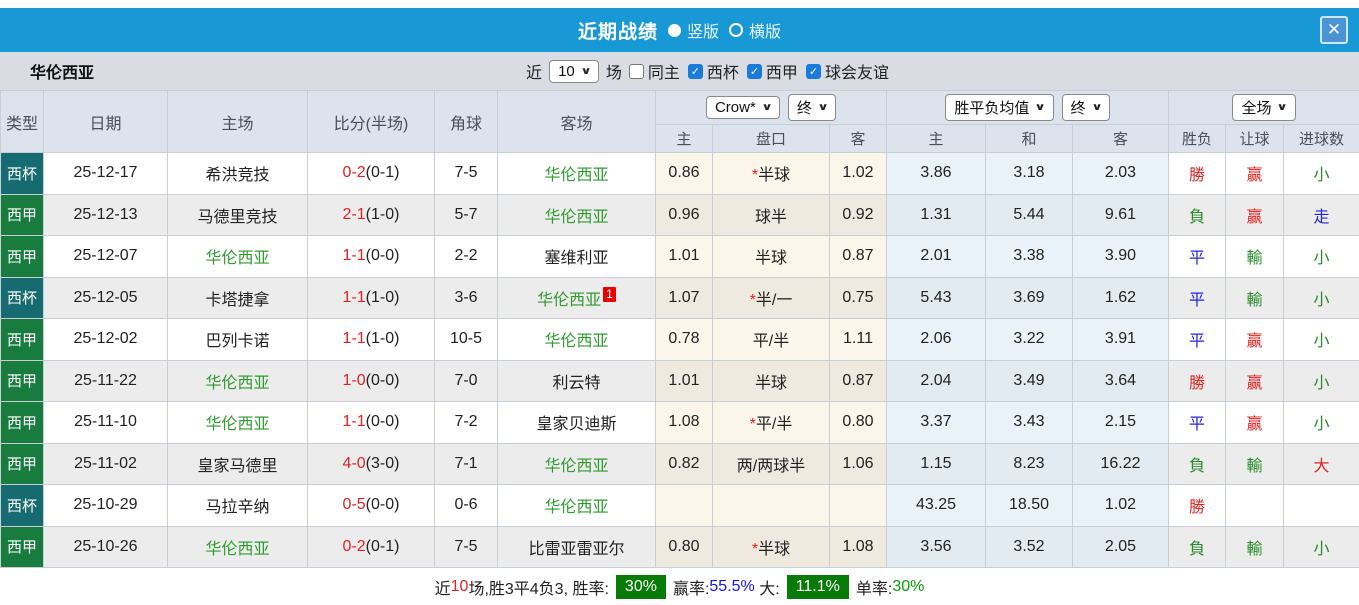 This screenshot has height=605, width=1359. What do you see at coordinates (22, 173) in the screenshot?
I see `match-type-badge: 西杯` at bounding box center [22, 173].